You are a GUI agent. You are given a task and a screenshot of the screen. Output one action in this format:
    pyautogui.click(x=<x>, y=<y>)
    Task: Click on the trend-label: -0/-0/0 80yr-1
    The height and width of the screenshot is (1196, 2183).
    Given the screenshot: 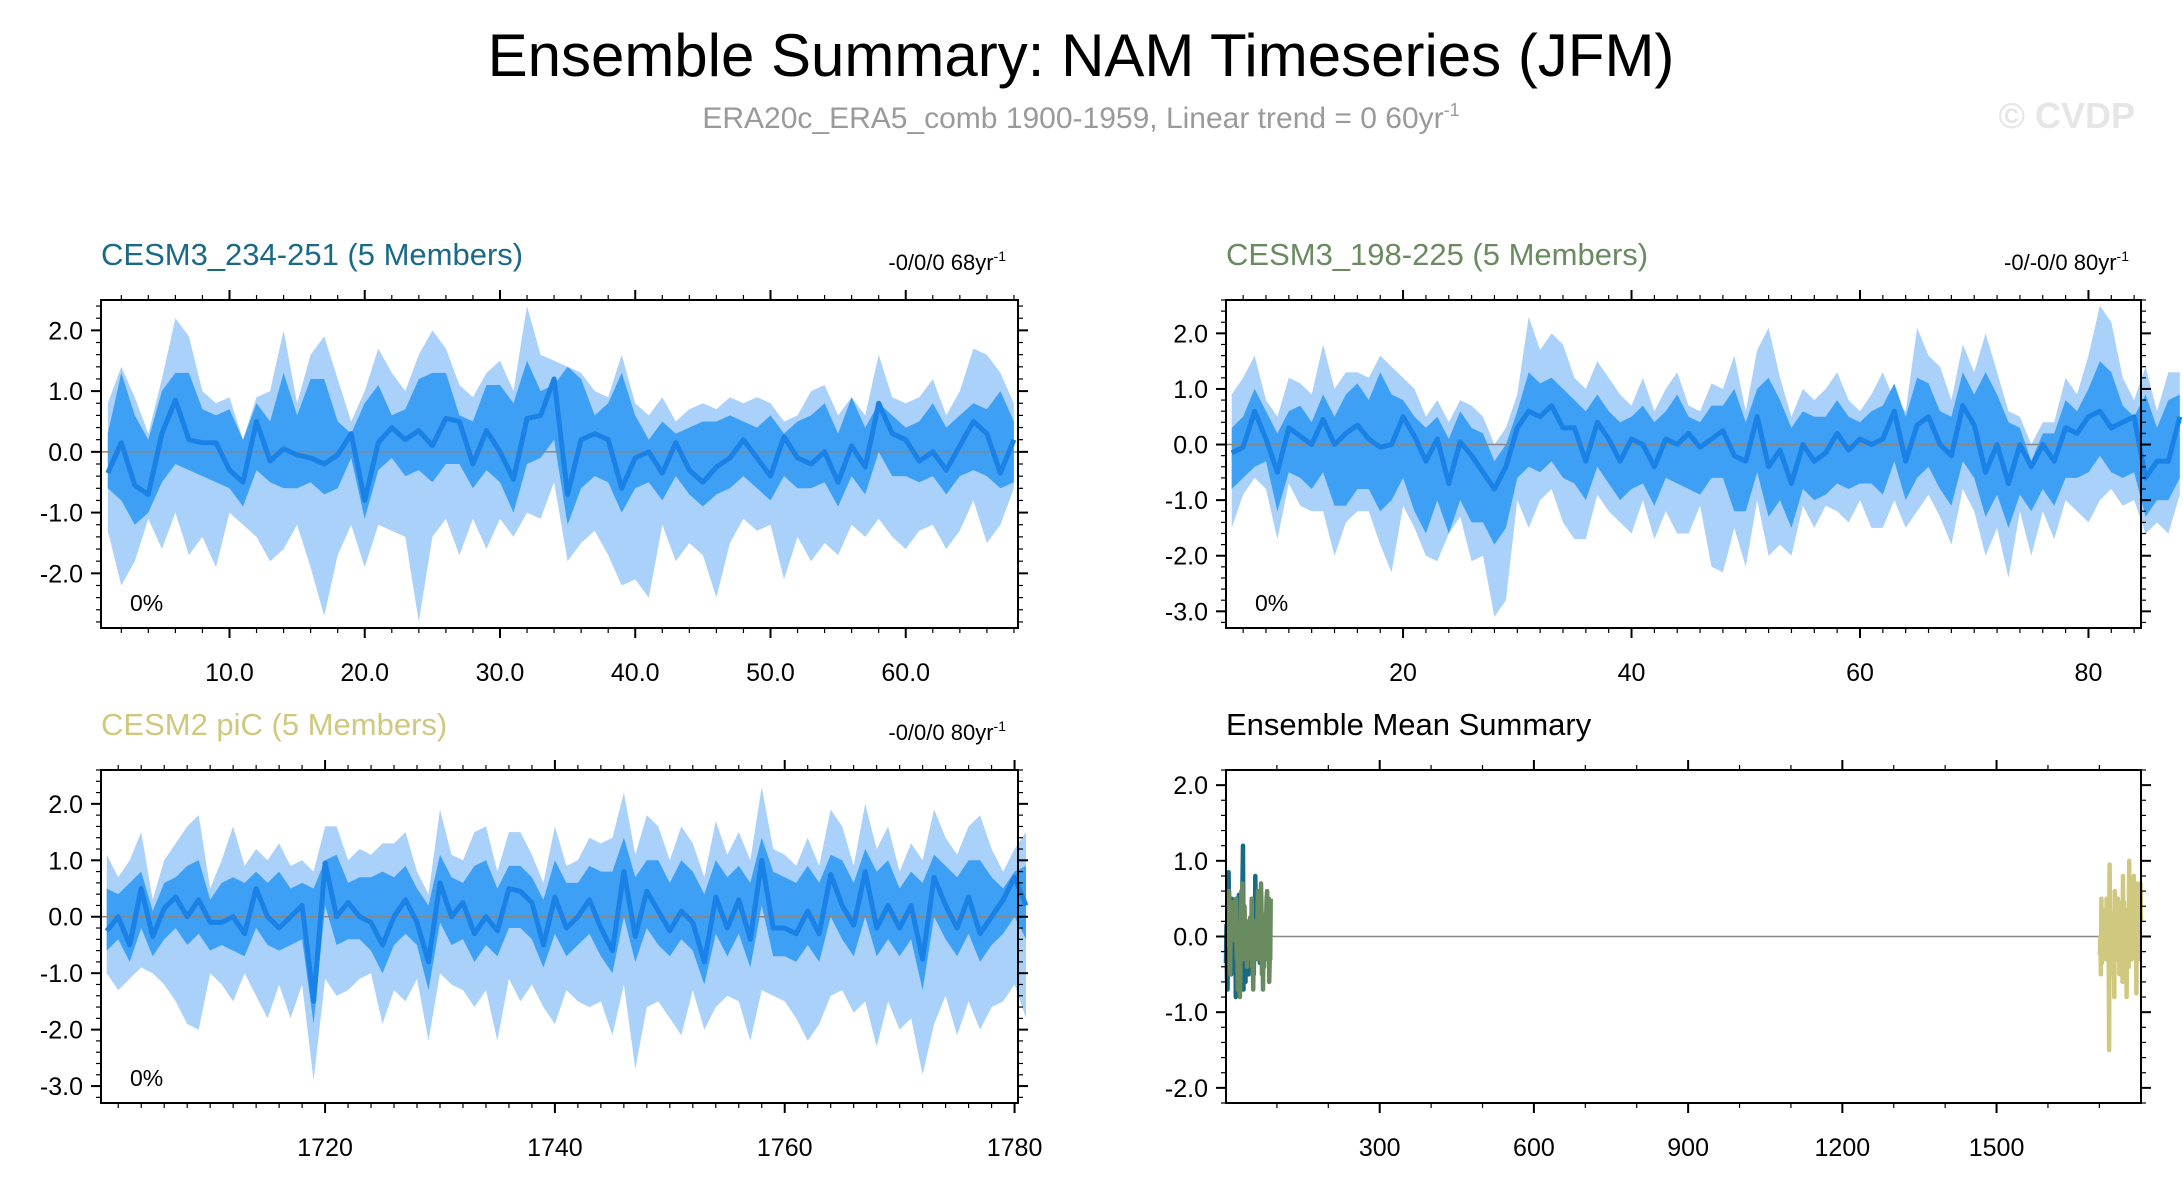 What is the action you would take?
    pyautogui.click(x=2066, y=261)
    